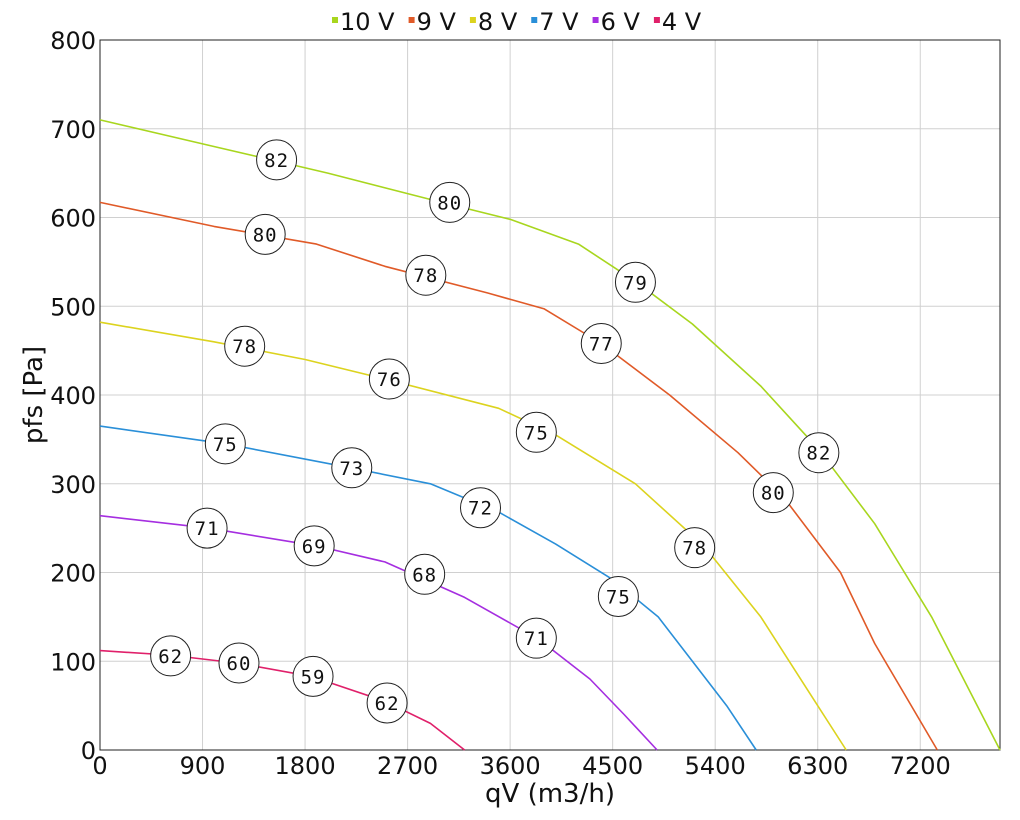  I want to click on legend-label: 8 V, so click(498, 22).